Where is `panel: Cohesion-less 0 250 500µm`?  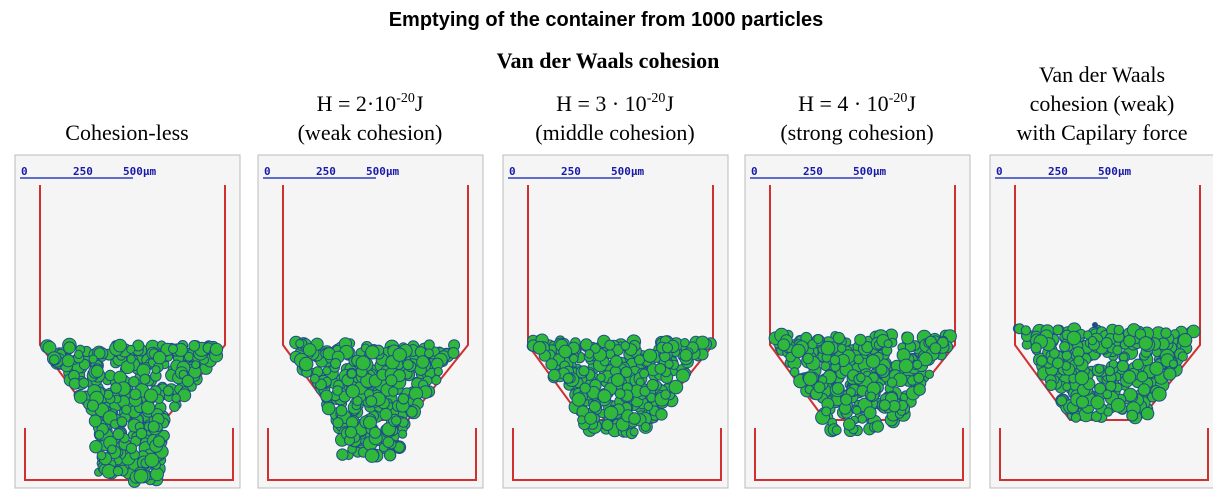
panel: Cohesion-less 0 250 500µm is located at coordinates (127, 304).